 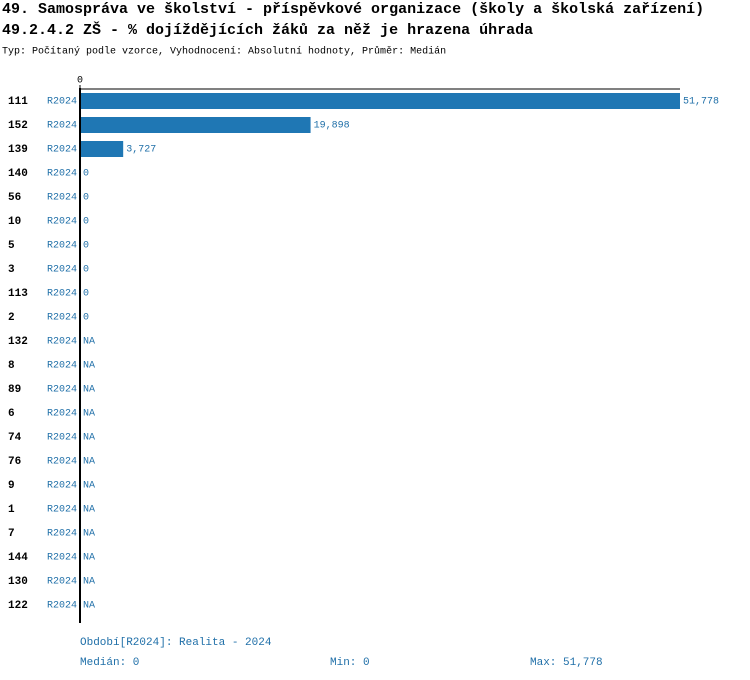 What do you see at coordinates (80, 81) in the screenshot?
I see `x-tick-label: 0` at bounding box center [80, 81].